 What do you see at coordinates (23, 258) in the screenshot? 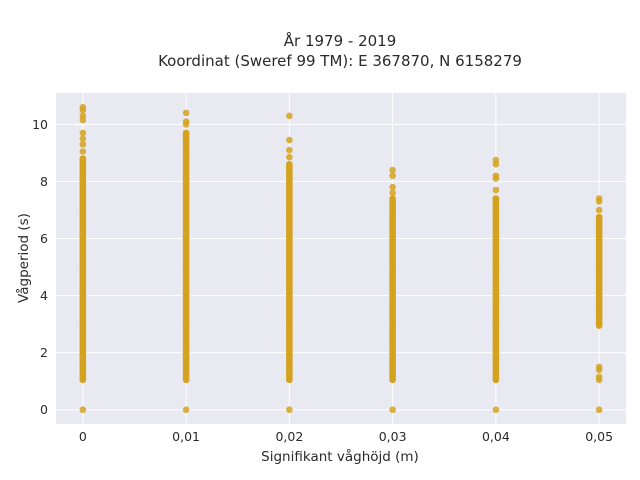
I see `y-axis-label: Vågperiod (s)` at bounding box center [23, 258].